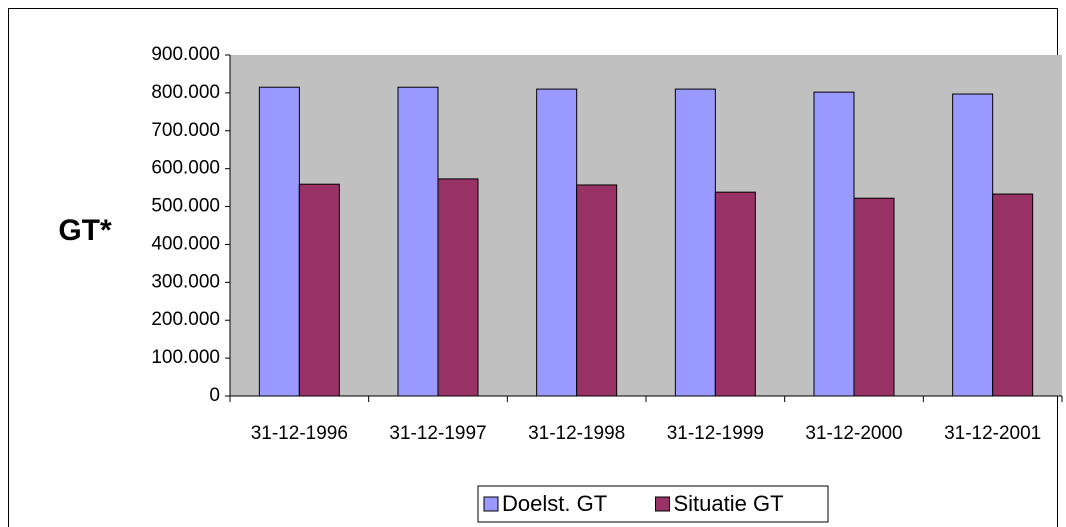 The width and height of the screenshot is (1066, 527). Describe the element at coordinates (185, 130) in the screenshot. I see `y-tick-label: 700.000` at that location.